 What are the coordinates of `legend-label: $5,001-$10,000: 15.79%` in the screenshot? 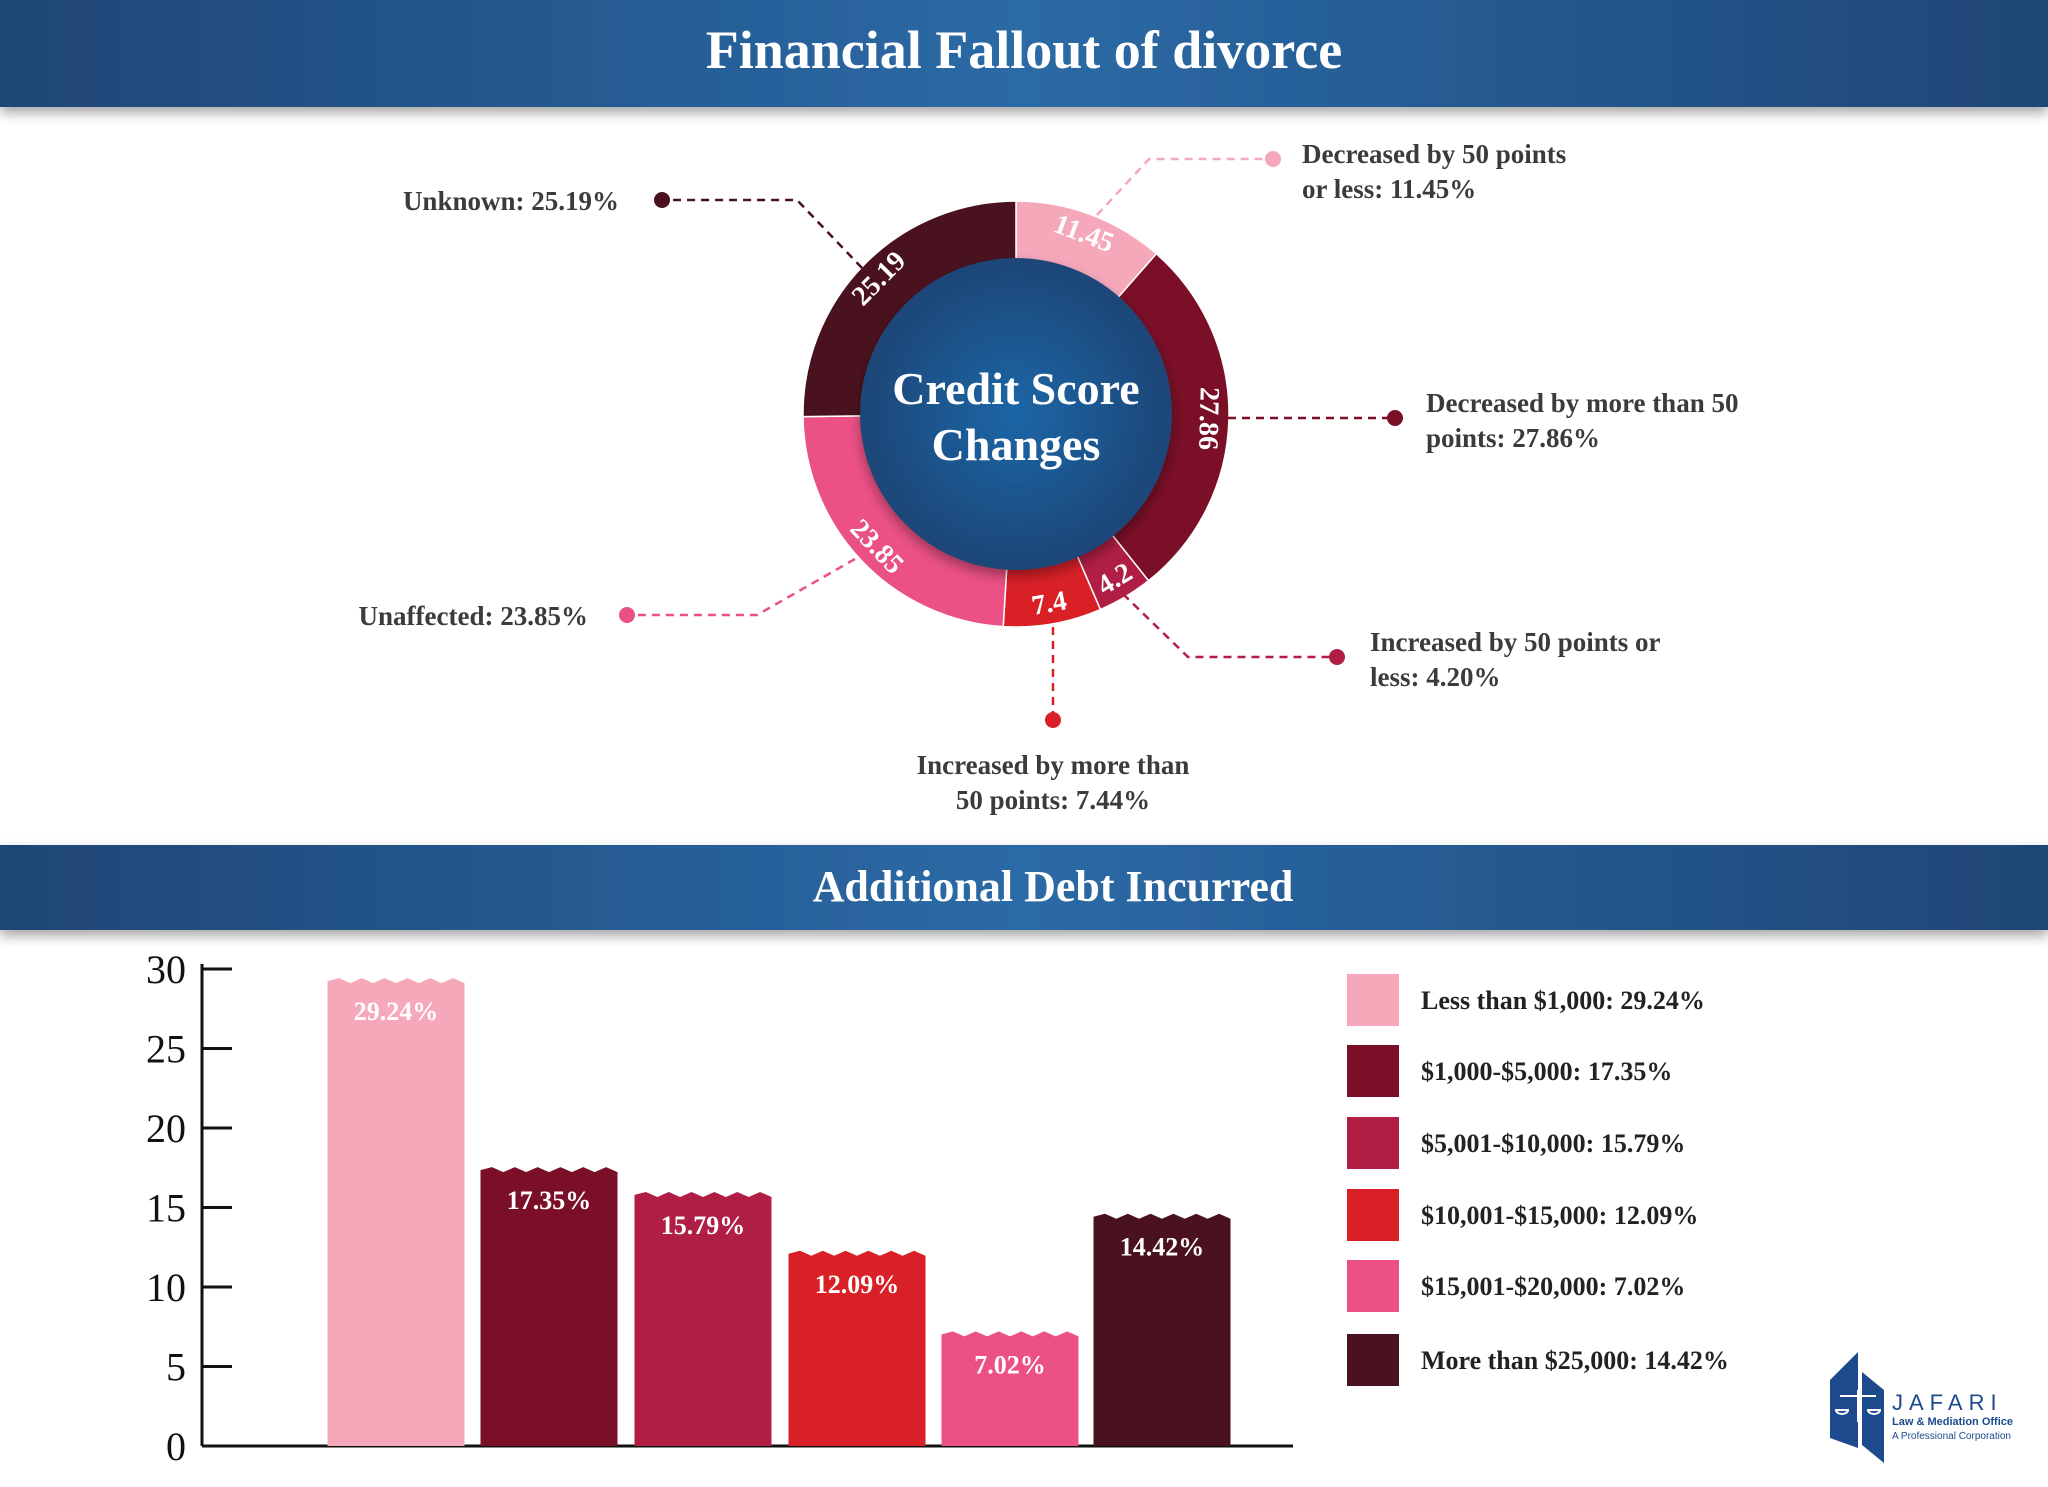 It's located at (1553, 1143).